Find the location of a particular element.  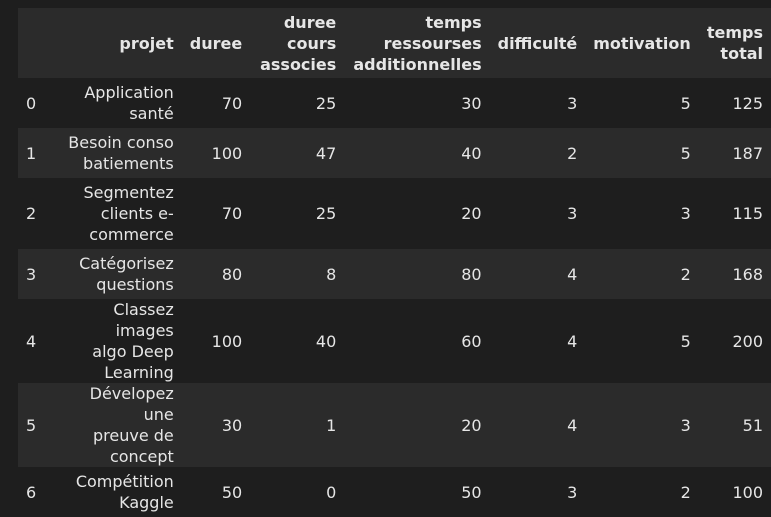

cell-duree: 30 is located at coordinates (232, 425).